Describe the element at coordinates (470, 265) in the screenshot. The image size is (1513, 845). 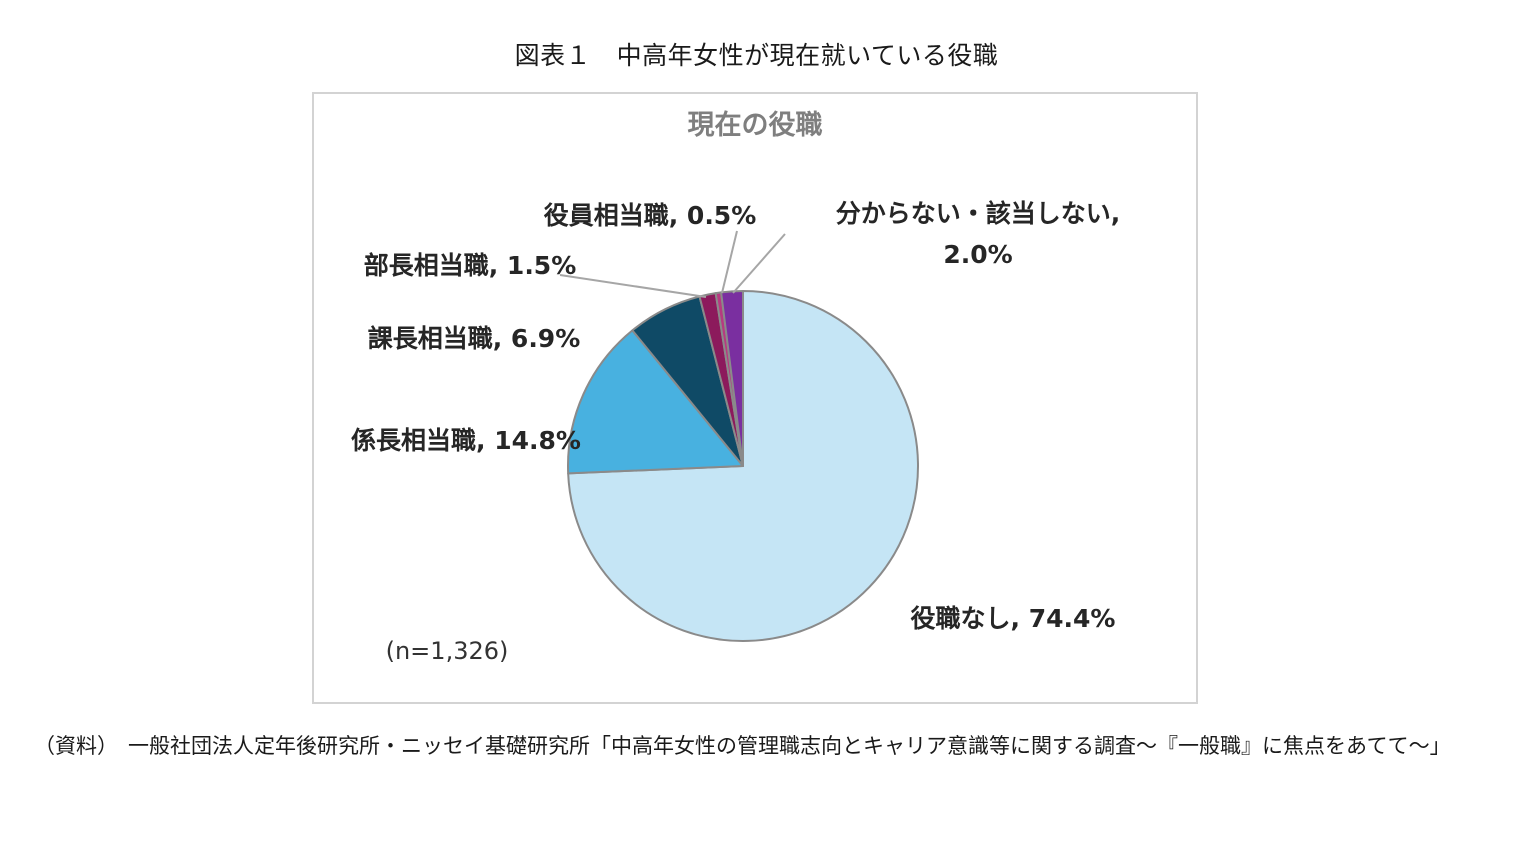
I see `slice-label: 部長相当職, 1.5%` at that location.